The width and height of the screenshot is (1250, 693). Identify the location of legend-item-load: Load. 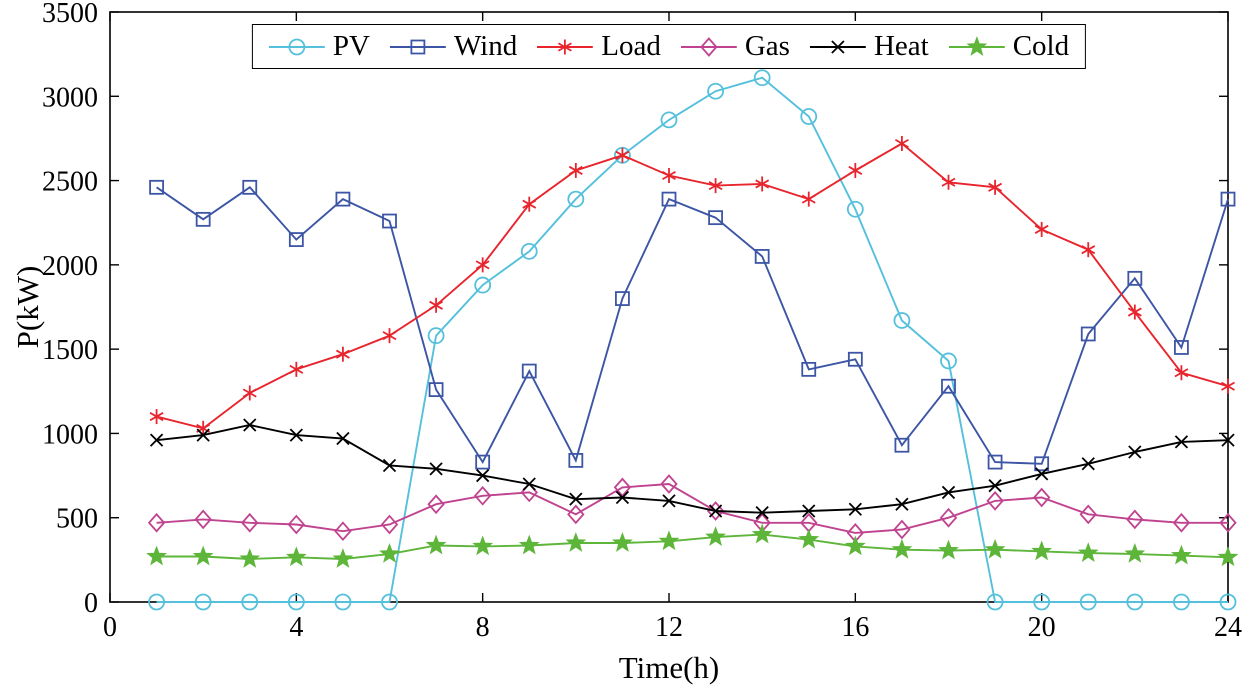
(599, 46).